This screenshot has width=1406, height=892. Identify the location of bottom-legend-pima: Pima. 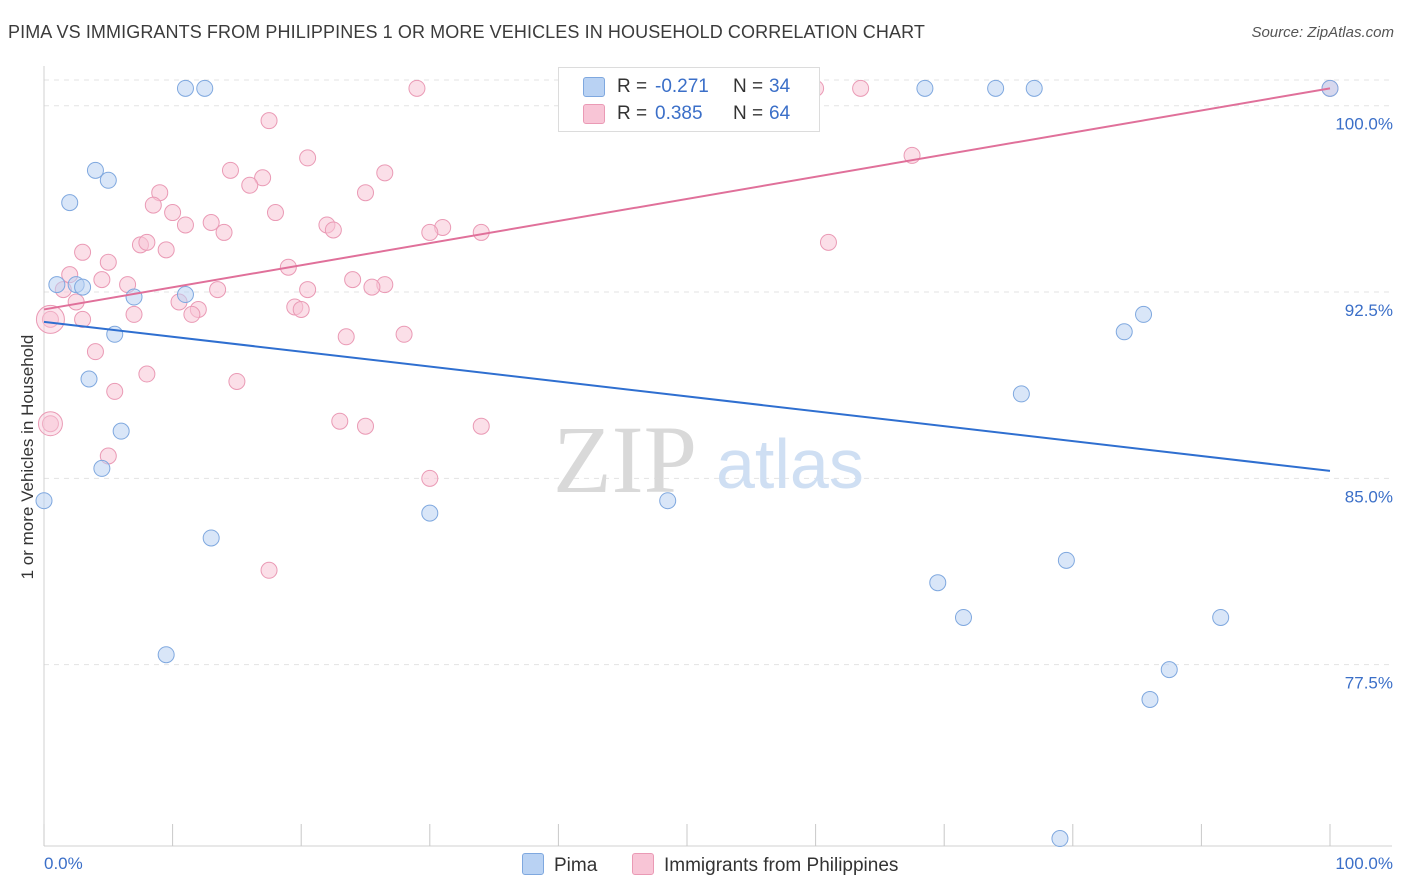
(559, 865).